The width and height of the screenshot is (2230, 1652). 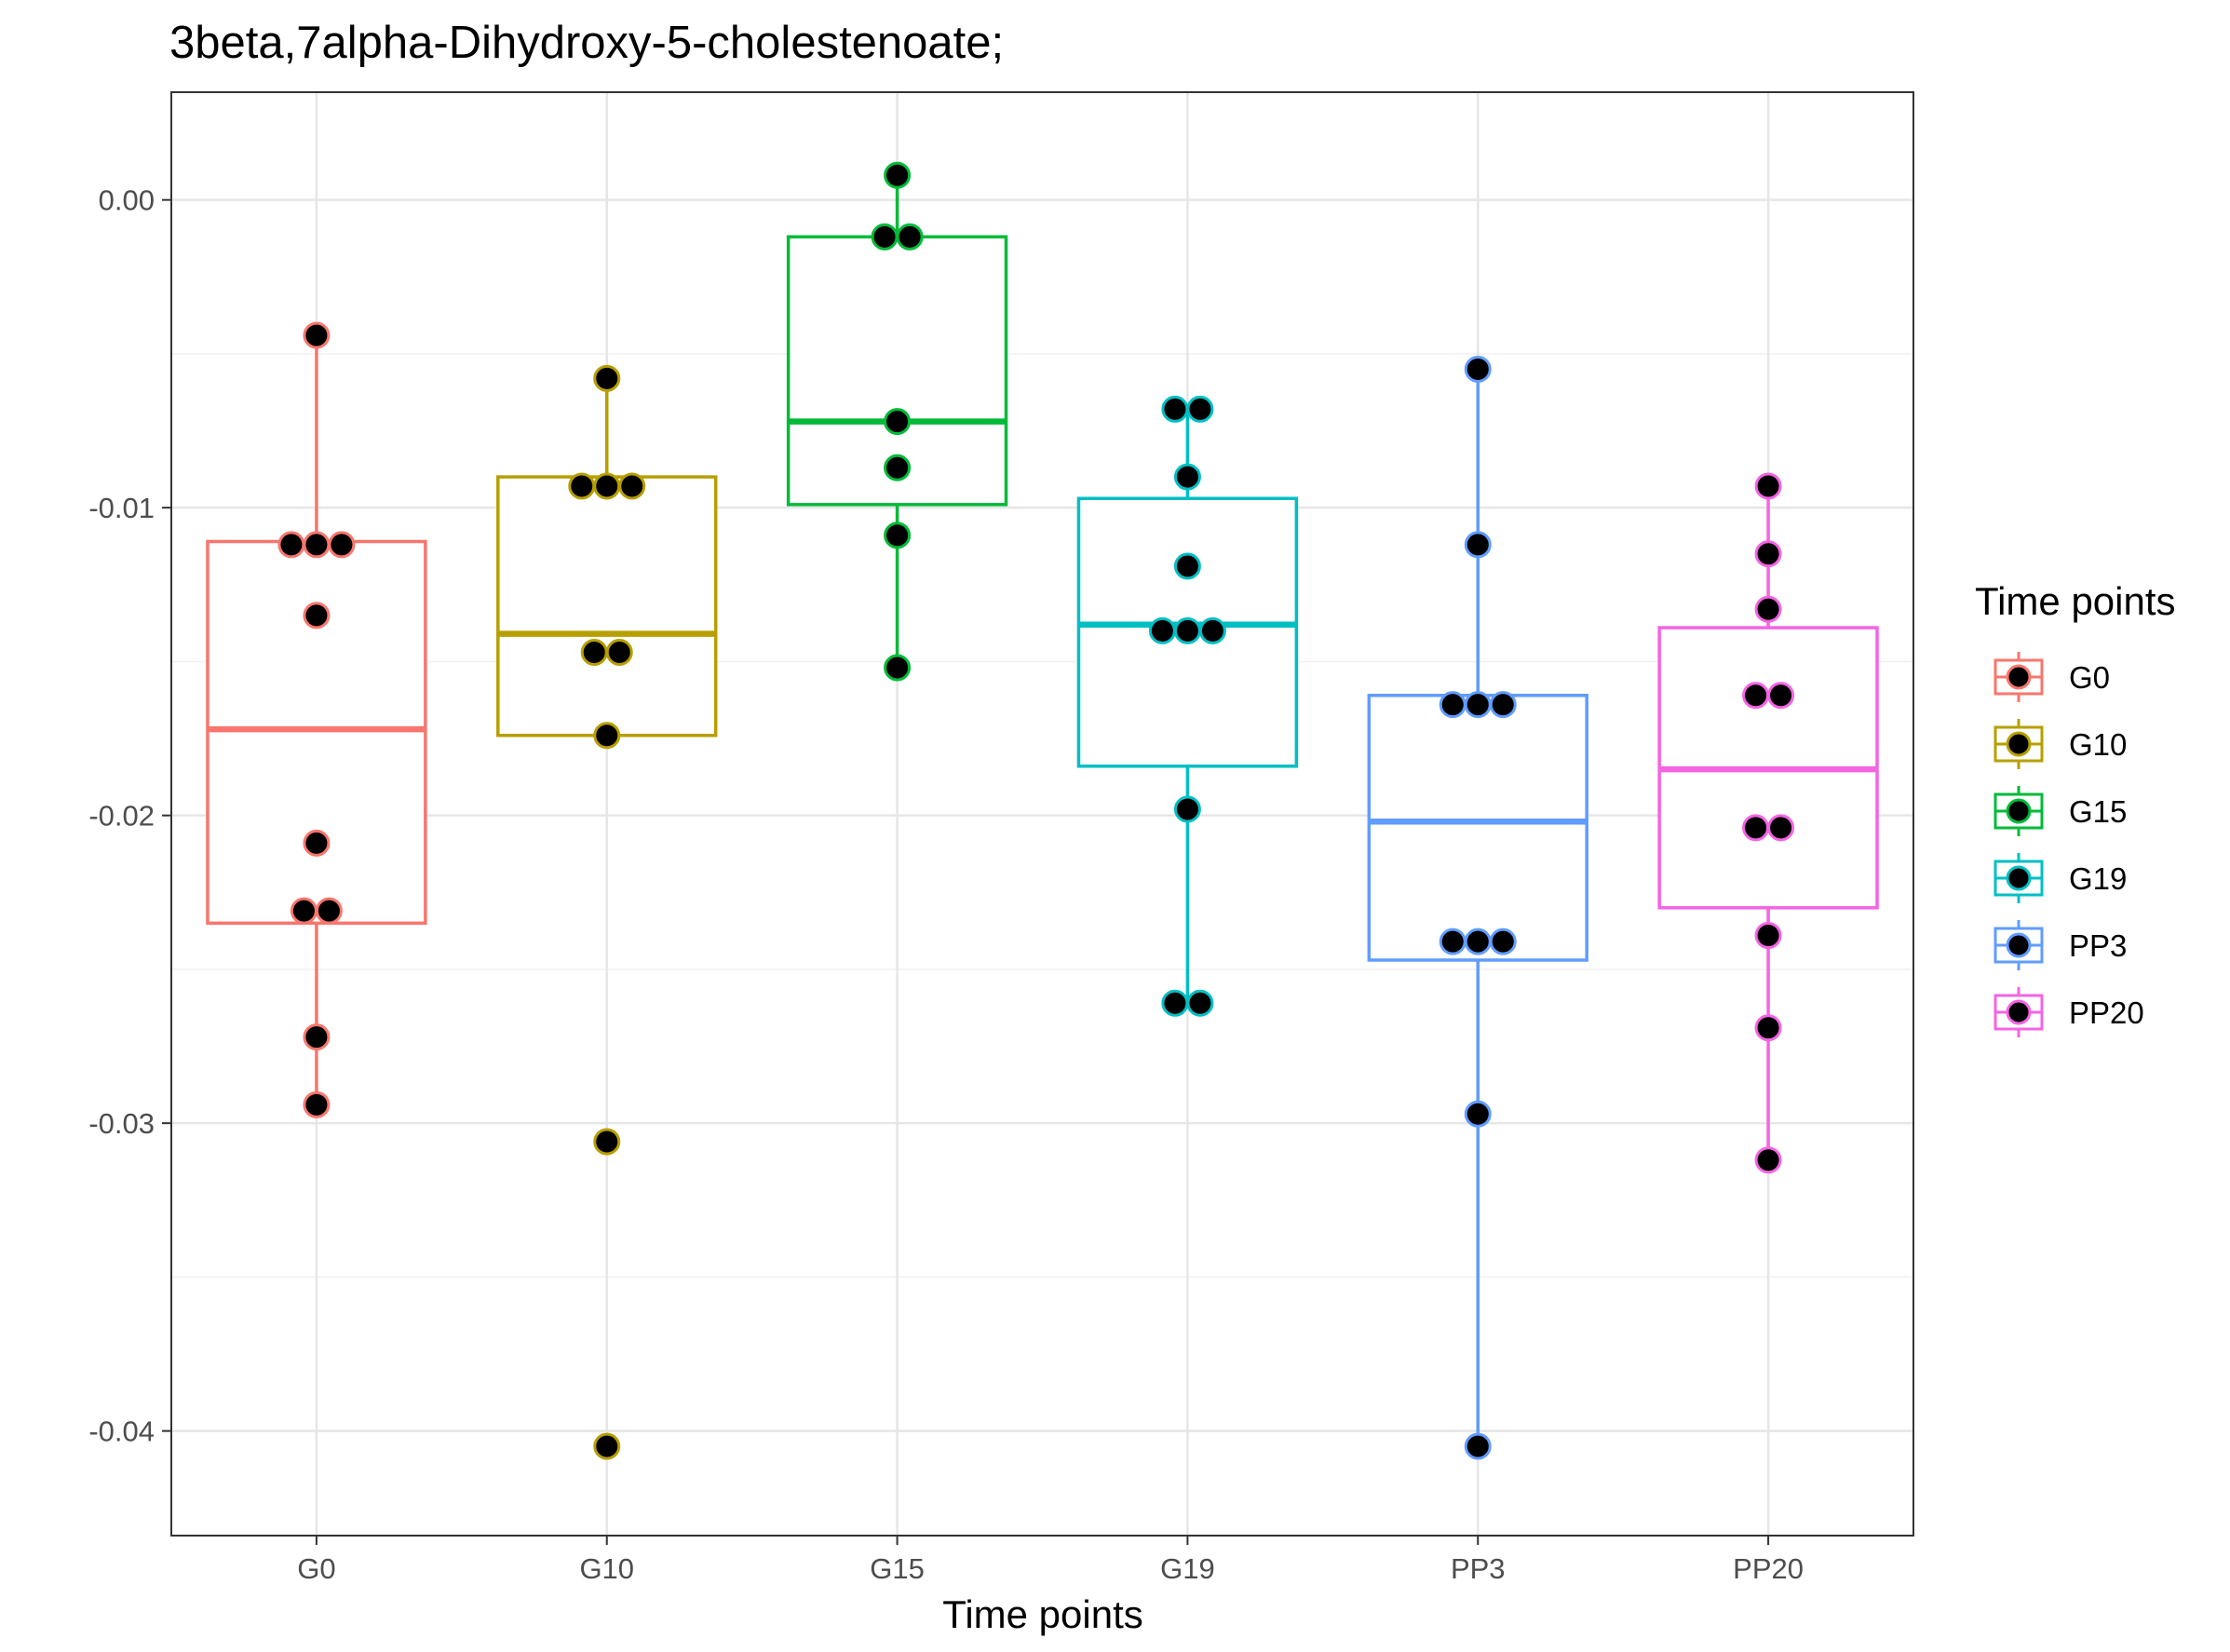 What do you see at coordinates (2098, 811) in the screenshot?
I see `legend-label: G15` at bounding box center [2098, 811].